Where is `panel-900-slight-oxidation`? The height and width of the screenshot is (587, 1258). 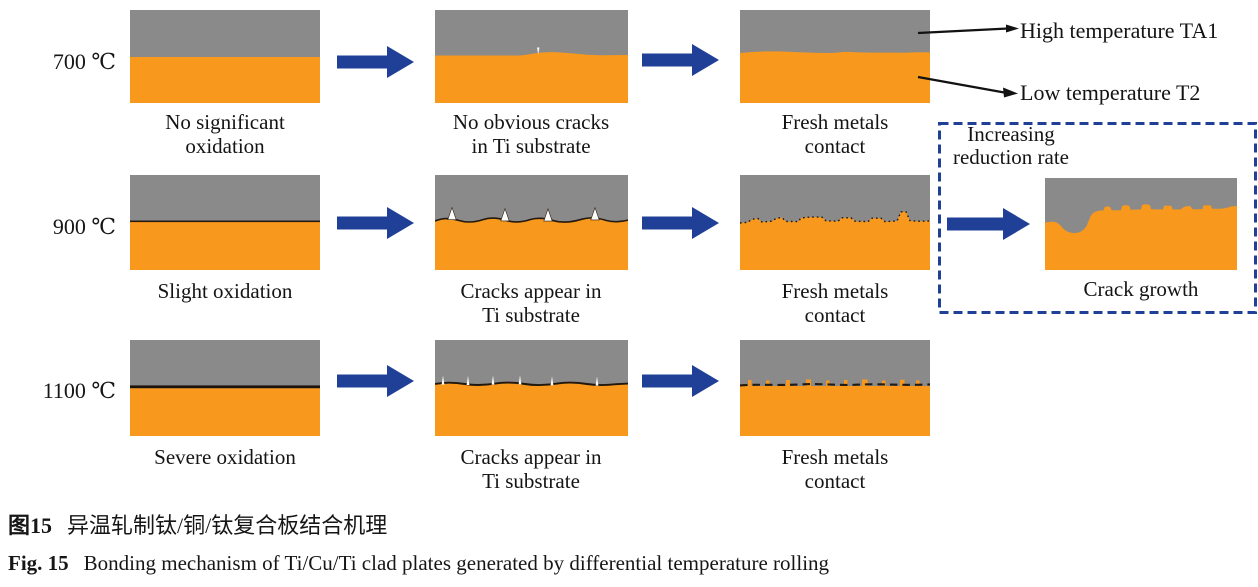 panel-900-slight-oxidation is located at coordinates (225, 222).